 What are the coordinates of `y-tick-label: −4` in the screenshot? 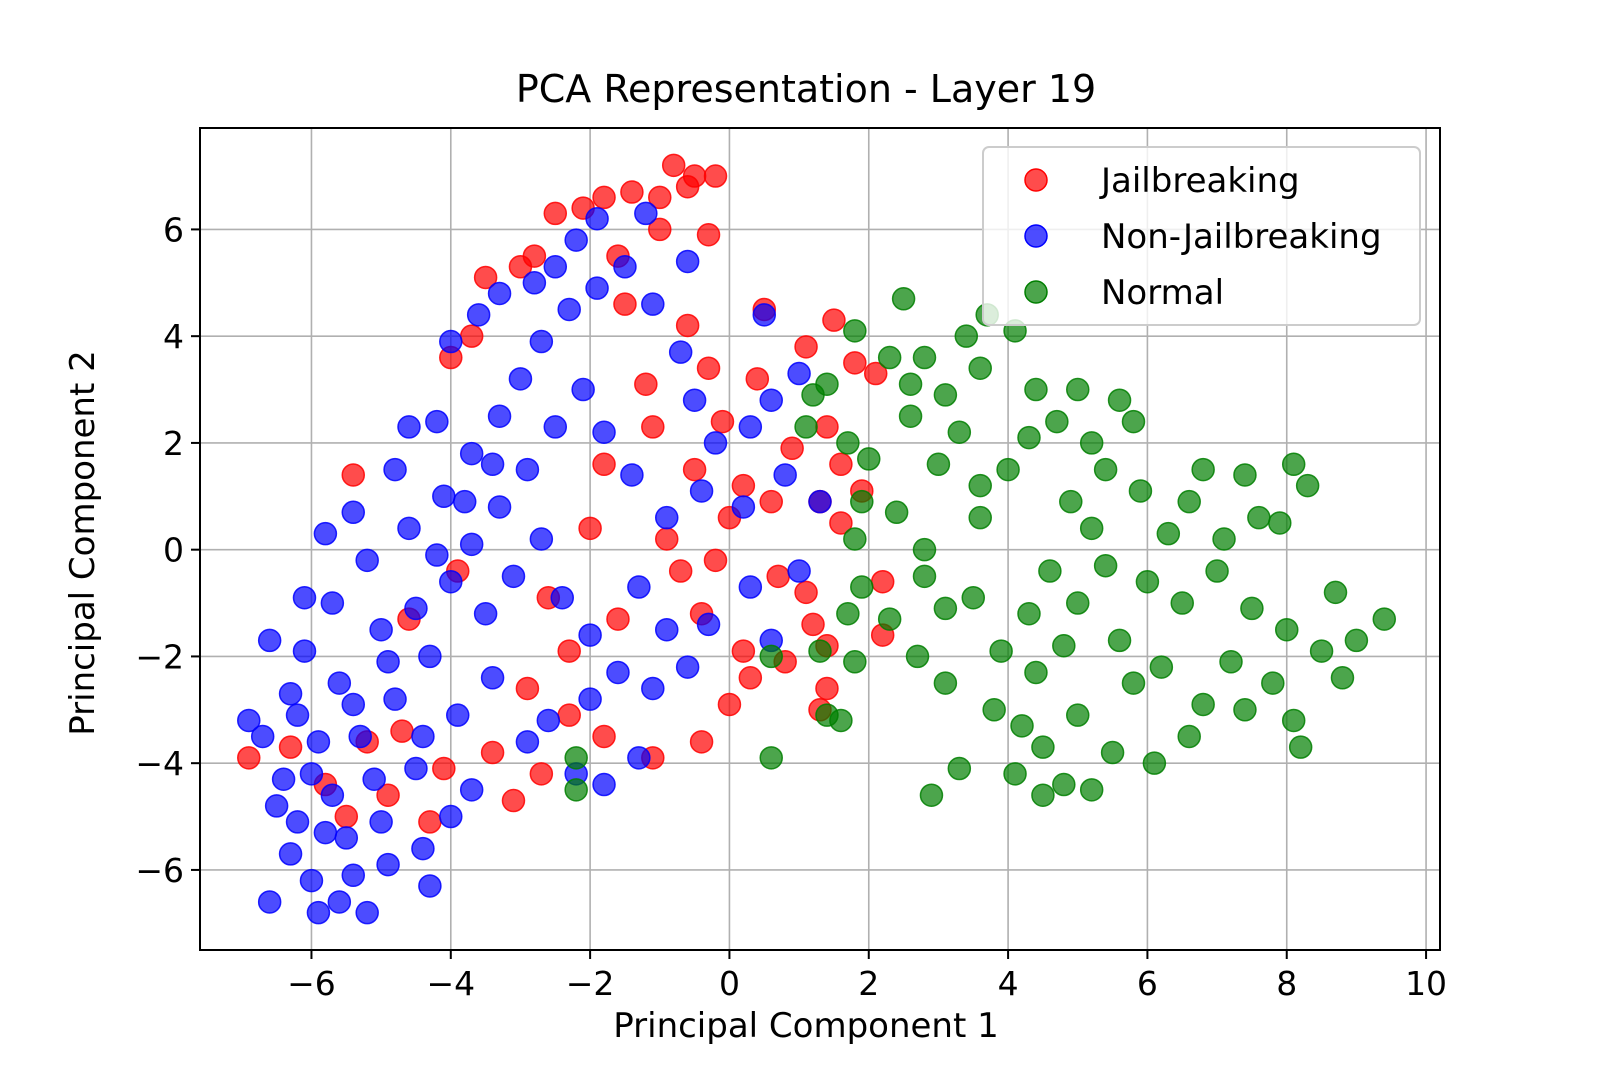 It's located at (159, 763).